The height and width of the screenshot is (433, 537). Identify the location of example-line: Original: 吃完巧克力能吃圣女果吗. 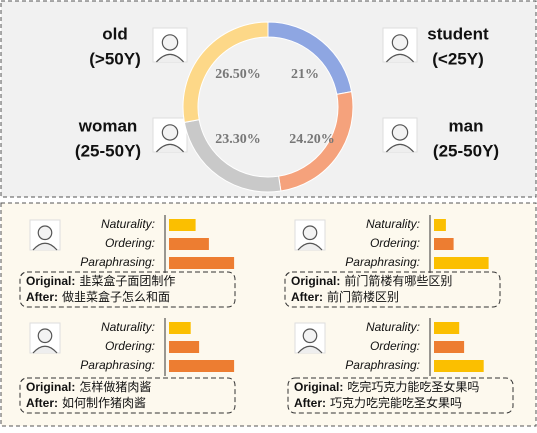
(386, 386).